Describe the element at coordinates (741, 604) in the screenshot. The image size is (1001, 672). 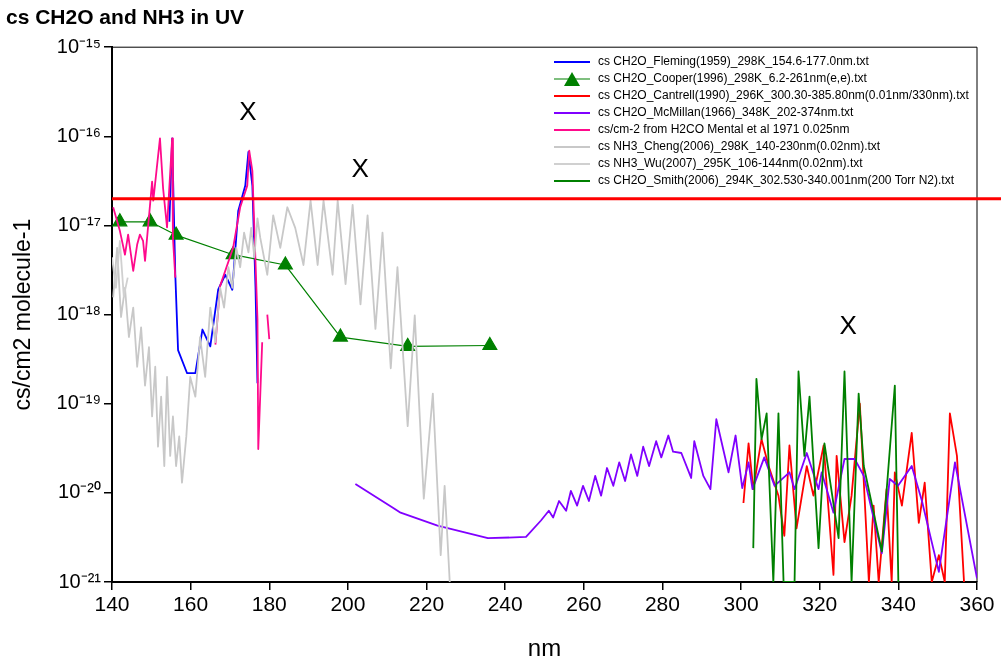
I see `x-tick-label: 300` at that location.